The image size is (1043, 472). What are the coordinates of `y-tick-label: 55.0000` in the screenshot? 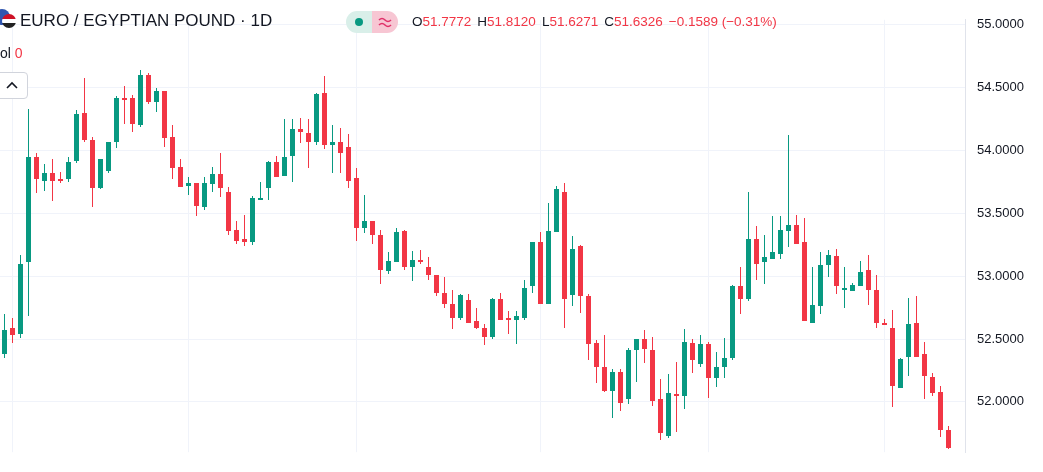 It's located at (1000, 24).